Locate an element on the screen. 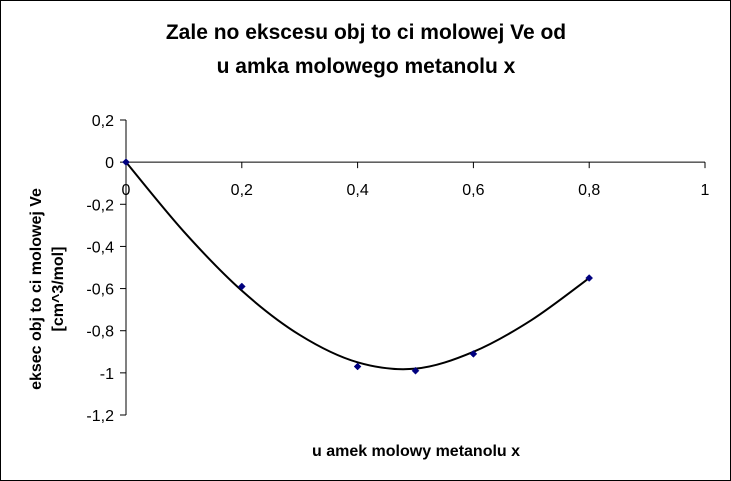 Image resolution: width=731 pixels, height=481 pixels. x-axis-title: u amek molowy metanolu x is located at coordinates (416, 451).